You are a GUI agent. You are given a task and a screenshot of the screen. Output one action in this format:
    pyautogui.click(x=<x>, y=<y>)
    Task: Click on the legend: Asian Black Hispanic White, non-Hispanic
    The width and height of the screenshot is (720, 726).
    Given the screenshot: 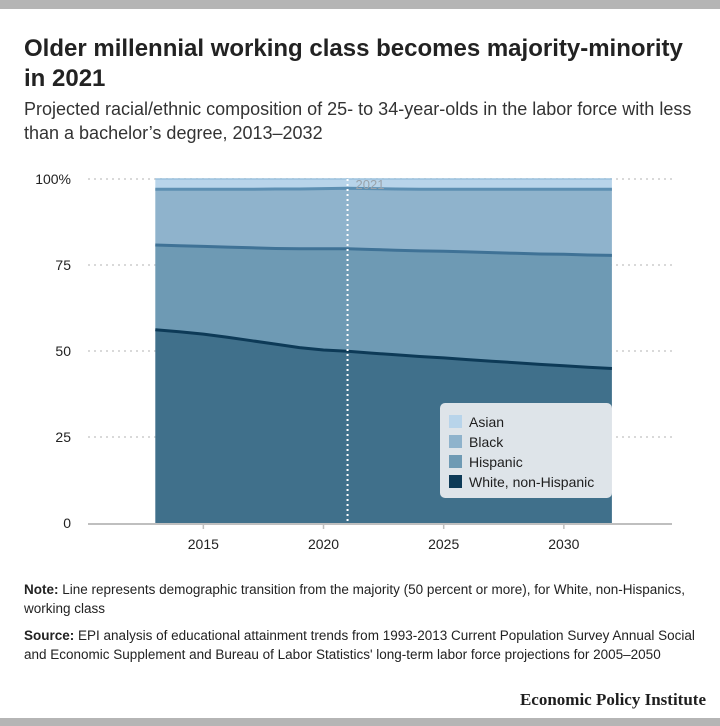 What is the action you would take?
    pyautogui.click(x=526, y=450)
    